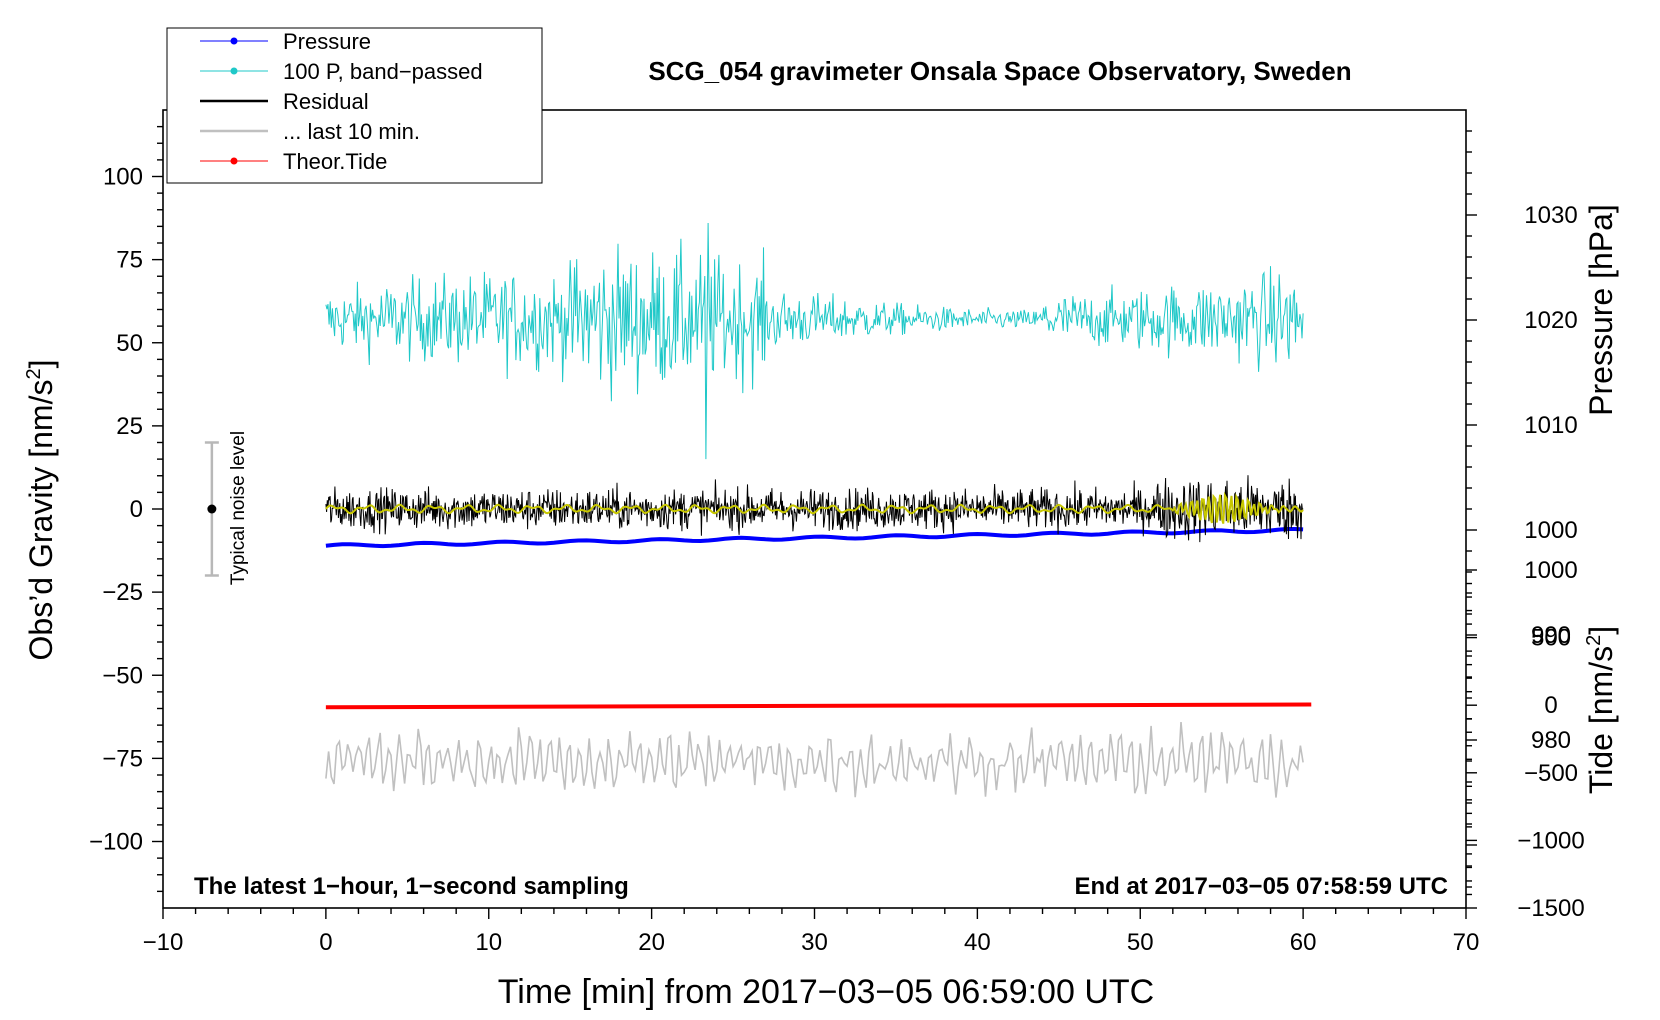 The image size is (1660, 1020). I want to click on y-left-tick-label: −50, so click(122, 675).